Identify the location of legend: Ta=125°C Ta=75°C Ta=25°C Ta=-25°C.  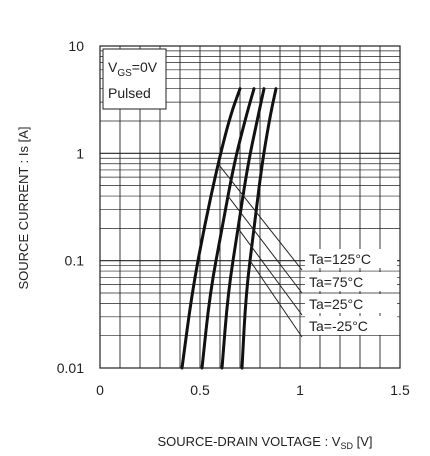
(351, 292).